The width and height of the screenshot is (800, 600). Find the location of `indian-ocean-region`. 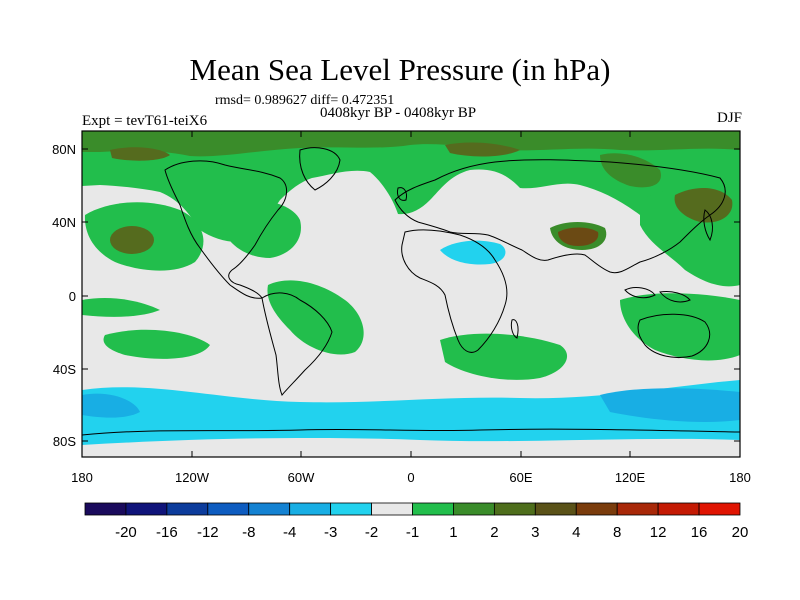

indian-ocean-region is located at coordinates (680, 327).